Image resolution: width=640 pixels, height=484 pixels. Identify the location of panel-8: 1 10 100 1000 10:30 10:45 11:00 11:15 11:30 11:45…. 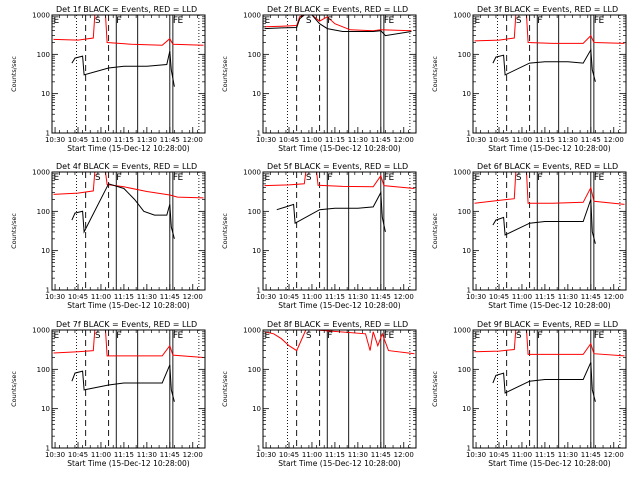
(319, 394).